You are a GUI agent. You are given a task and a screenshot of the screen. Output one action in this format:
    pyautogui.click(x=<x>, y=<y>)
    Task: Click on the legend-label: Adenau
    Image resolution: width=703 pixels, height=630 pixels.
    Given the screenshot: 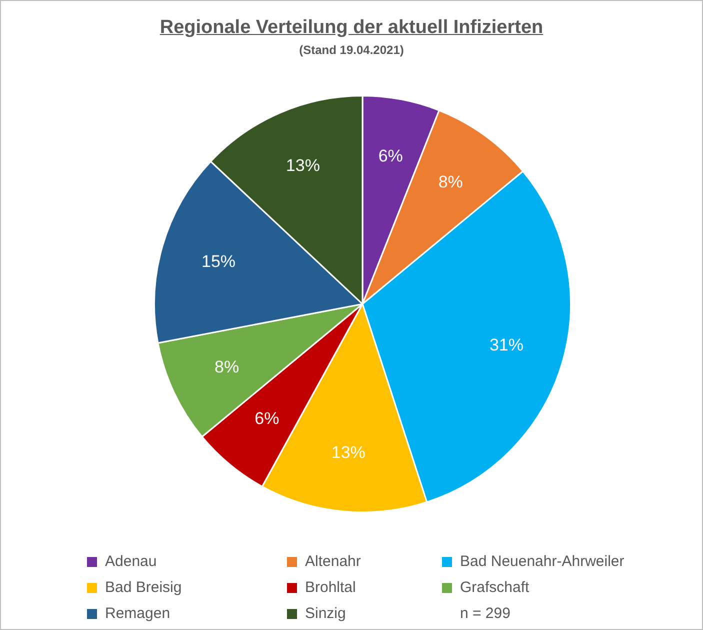 What is the action you would take?
    pyautogui.click(x=131, y=561)
    